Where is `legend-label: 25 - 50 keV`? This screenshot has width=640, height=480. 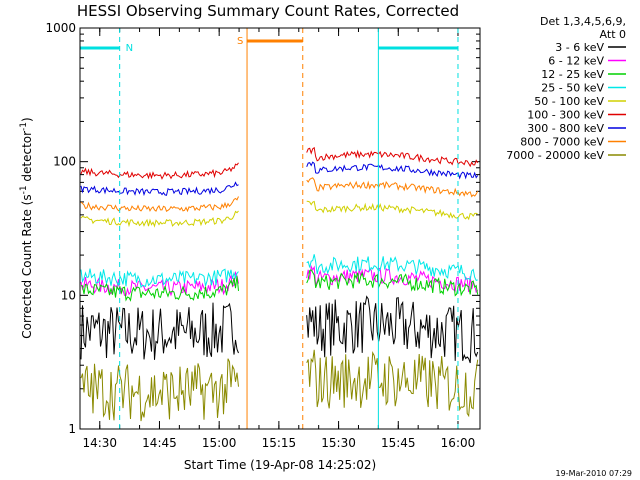
legend-label: 25 - 50 keV is located at coordinates (572, 88).